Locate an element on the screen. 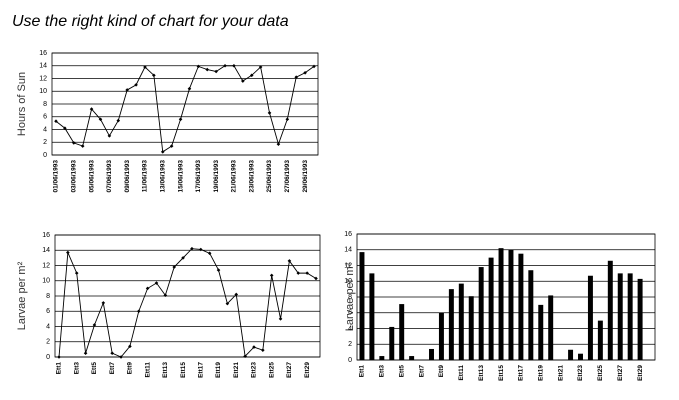  x-tick-label: Ett17 is located at coordinates (201, 370).